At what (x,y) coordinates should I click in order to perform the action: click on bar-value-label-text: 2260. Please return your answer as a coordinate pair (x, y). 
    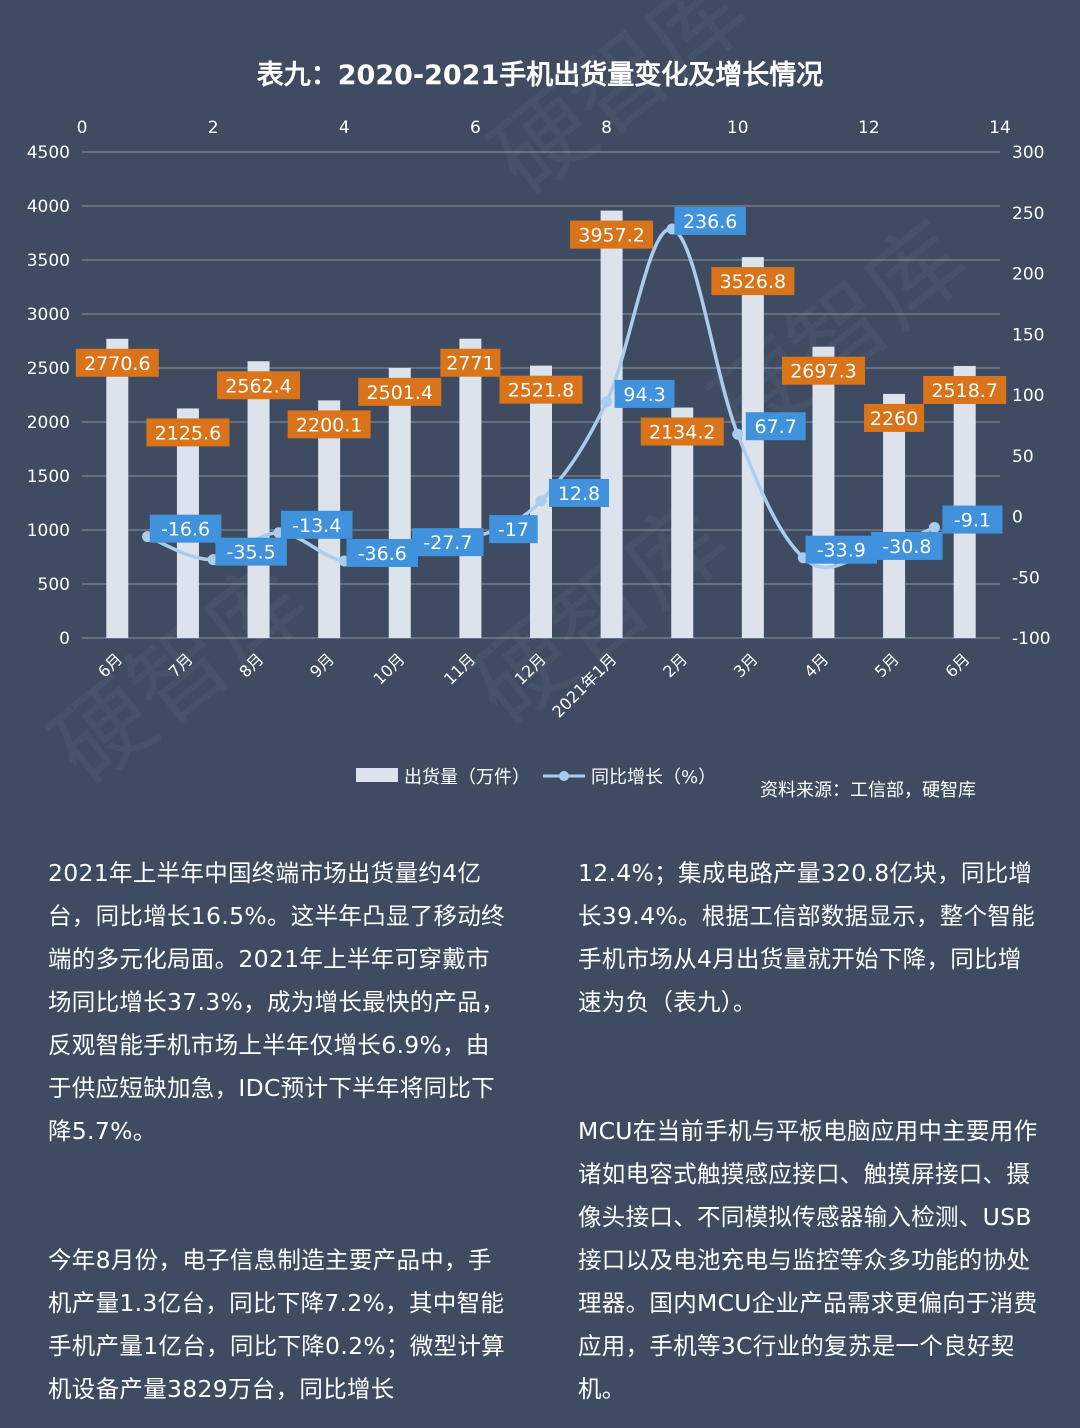
    Looking at the image, I should click on (894, 419).